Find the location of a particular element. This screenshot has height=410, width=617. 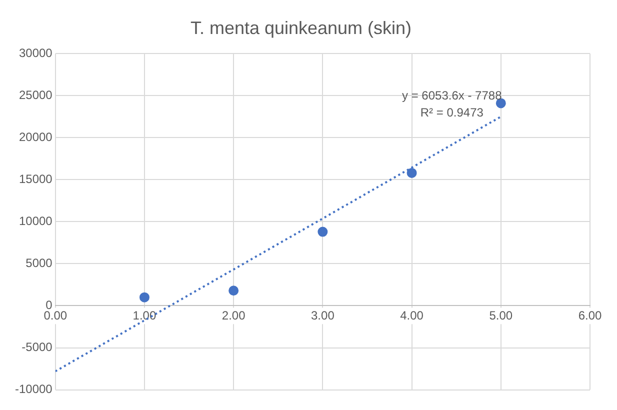

y-tick-label: 5000 is located at coordinates (39, 263).